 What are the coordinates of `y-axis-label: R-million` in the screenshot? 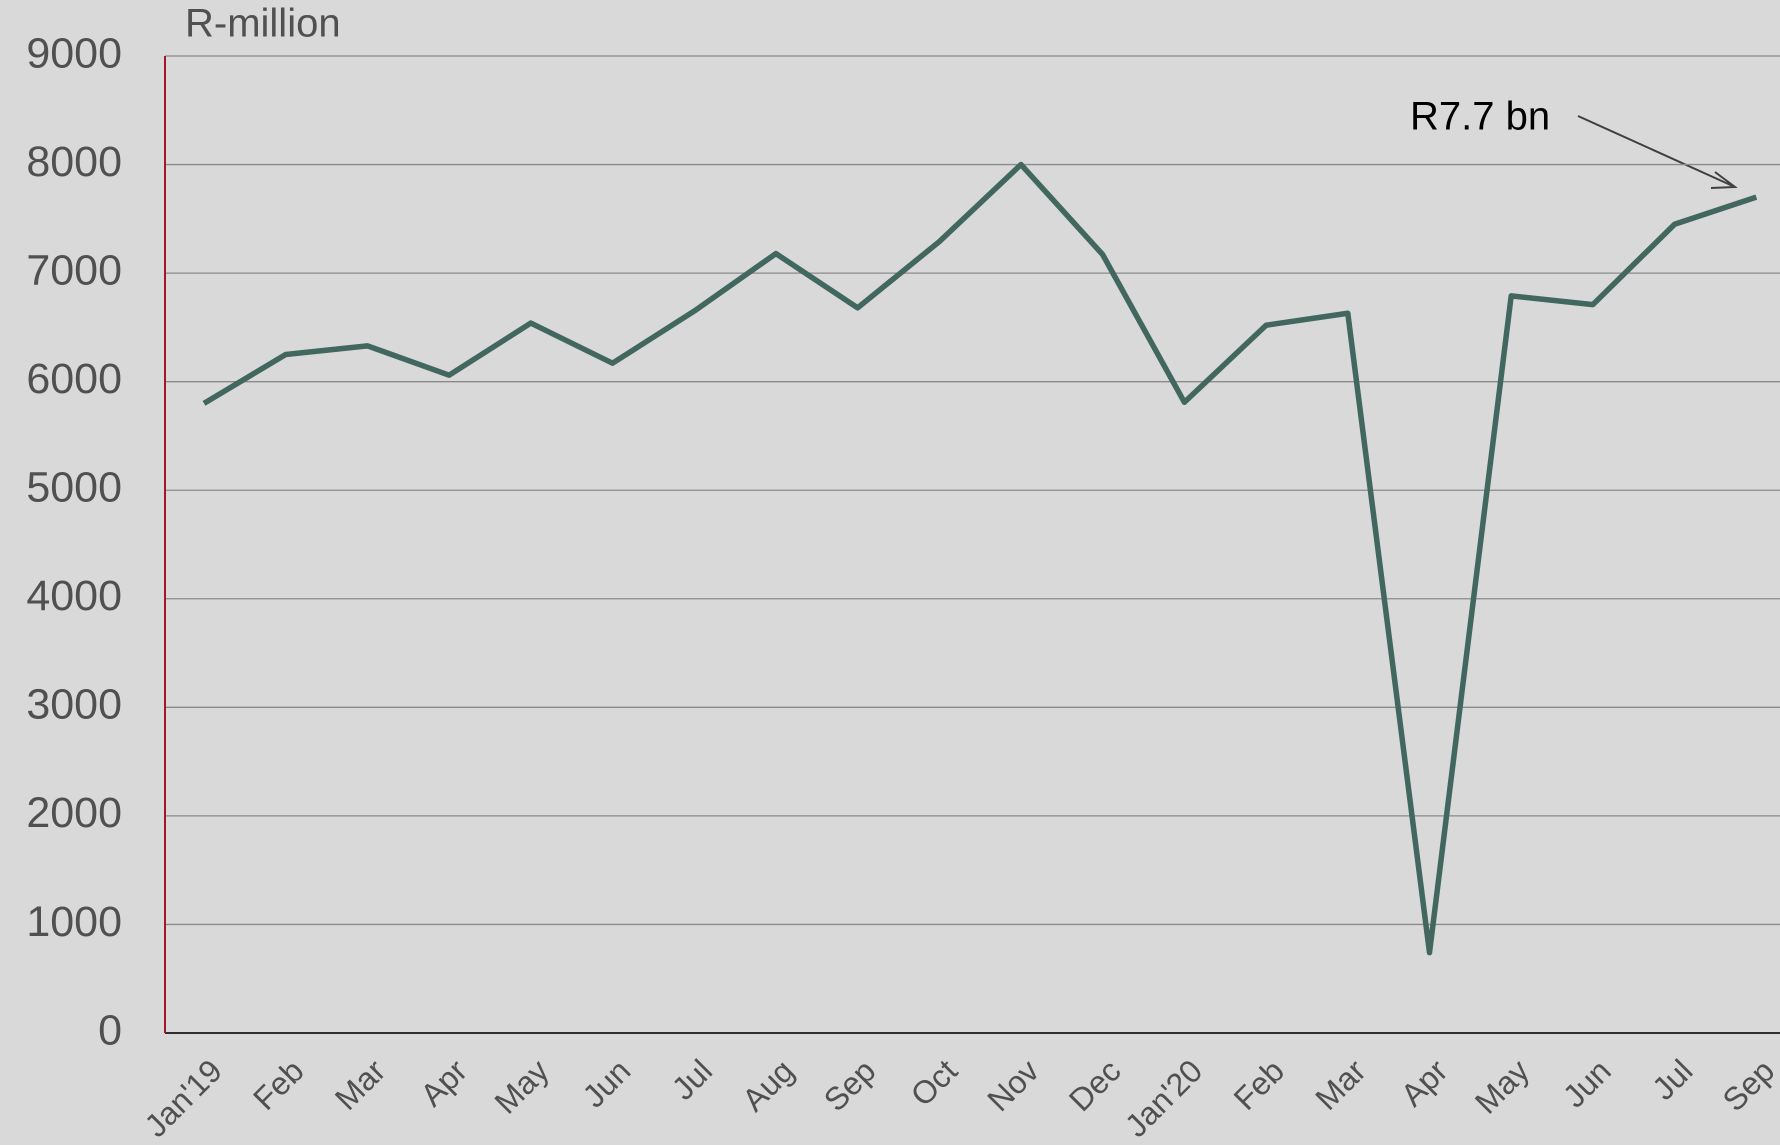 It's located at (263, 24).